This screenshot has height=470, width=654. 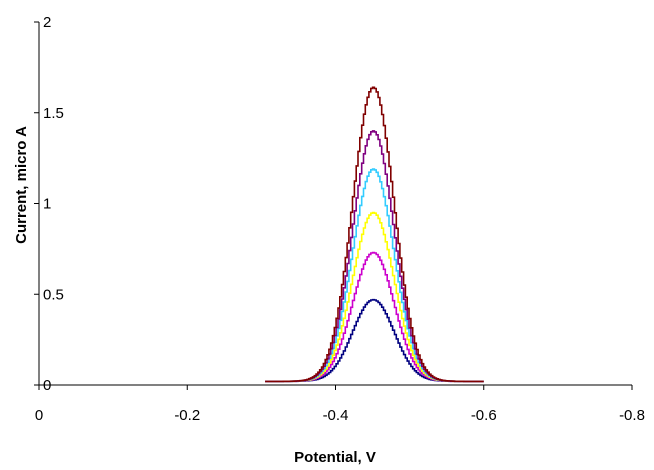 I want to click on x-tick-label: -0.4, so click(x=336, y=415).